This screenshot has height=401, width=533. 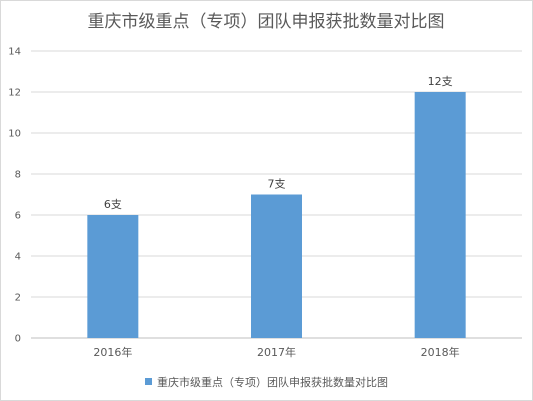 What do you see at coordinates (14, 93) in the screenshot?
I see `y-tick-label: 12` at bounding box center [14, 93].